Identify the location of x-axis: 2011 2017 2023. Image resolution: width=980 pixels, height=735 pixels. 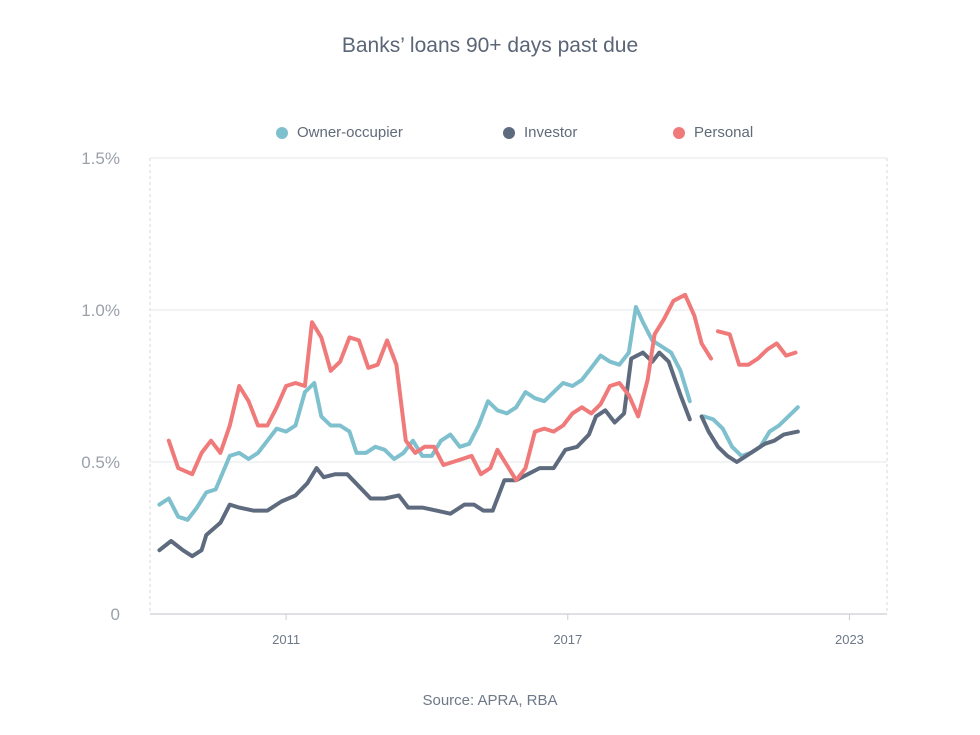
(568, 630).